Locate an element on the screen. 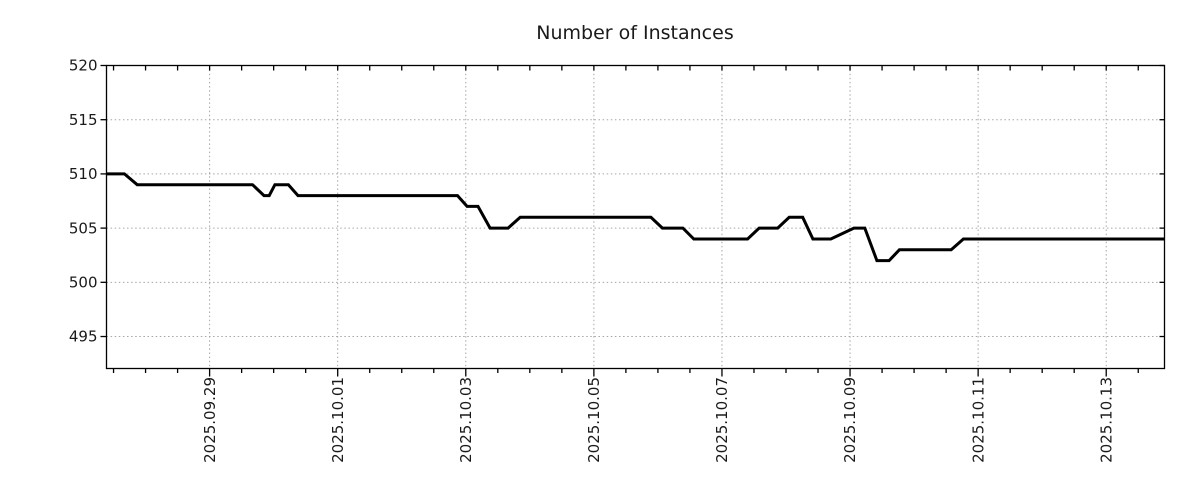 This screenshot has width=1200, height=500. x-tick-label: 2025.10.03 is located at coordinates (466, 420).